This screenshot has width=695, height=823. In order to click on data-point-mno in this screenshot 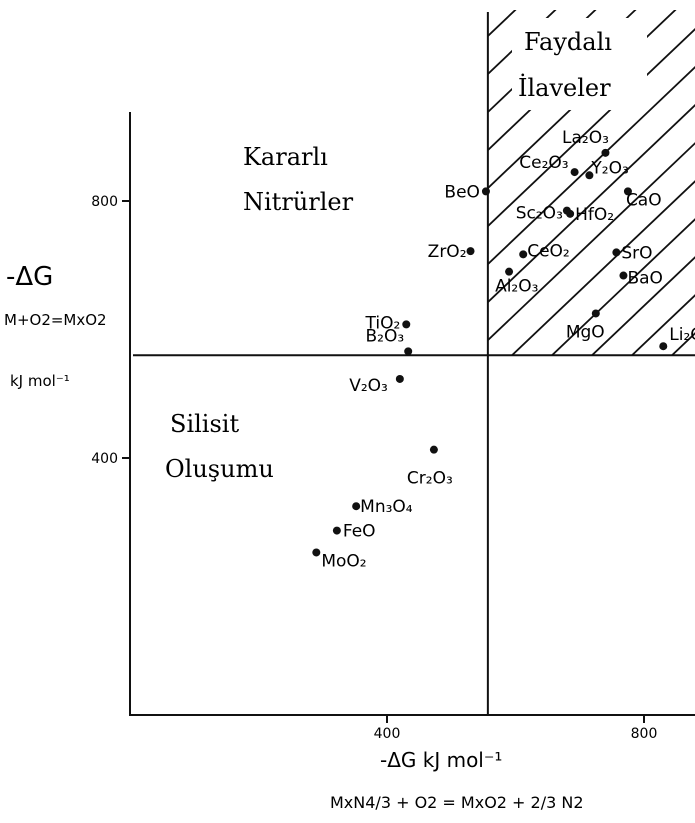, I will do `click(356, 506)`.